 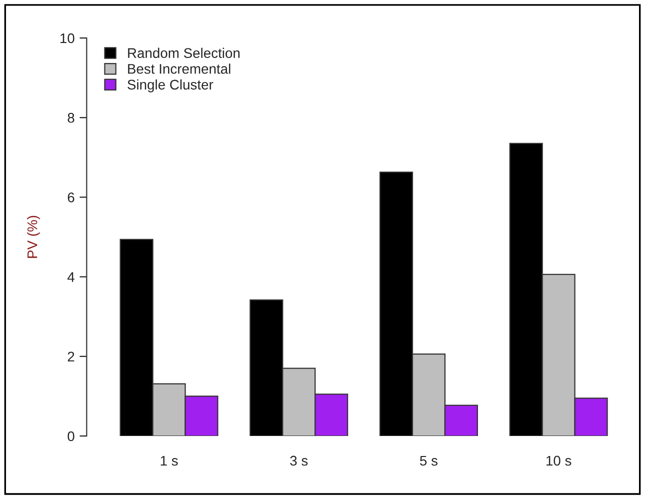 I want to click on x-tick-label: 3 s, so click(x=299, y=461).